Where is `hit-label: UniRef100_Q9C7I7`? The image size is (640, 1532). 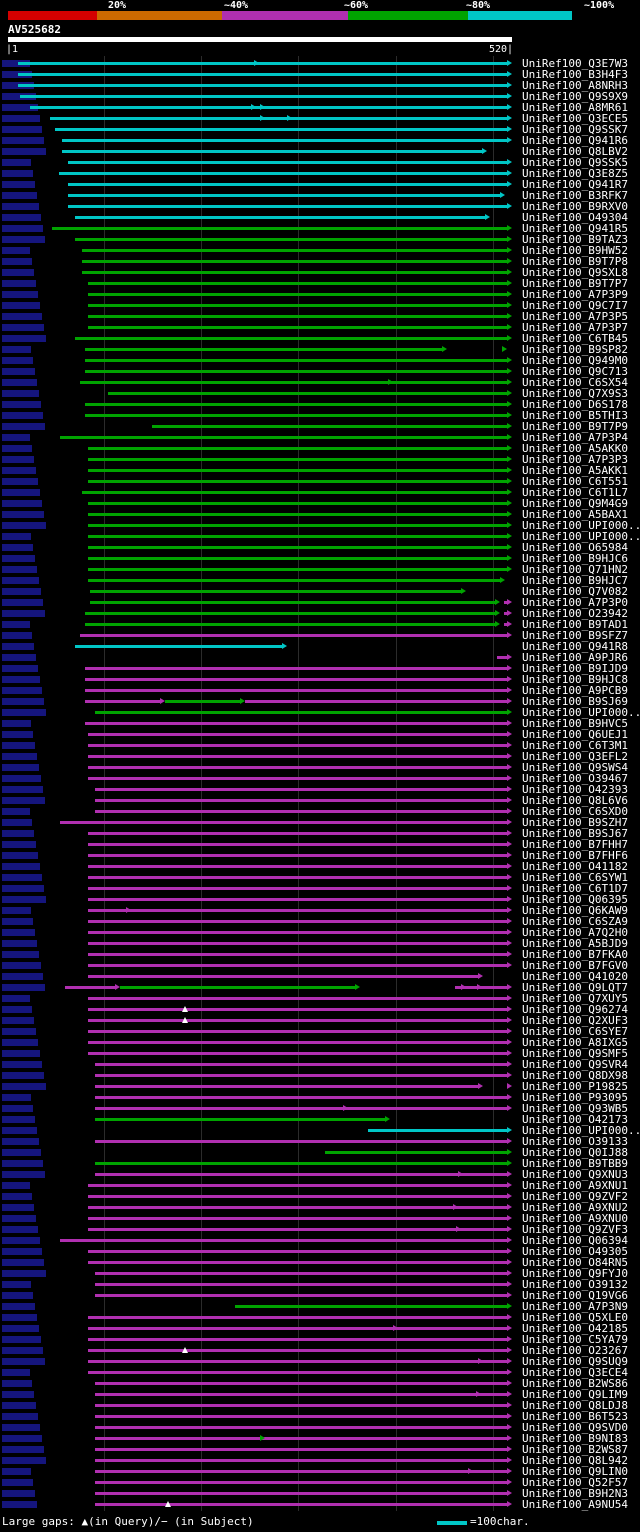 hit-label: UniRef100_Q9C7I7 is located at coordinates (575, 305).